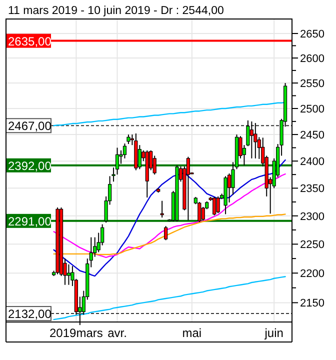  Describe the element at coordinates (312, 162) in the screenshot. I see `y-tick-label: 2400` at that location.